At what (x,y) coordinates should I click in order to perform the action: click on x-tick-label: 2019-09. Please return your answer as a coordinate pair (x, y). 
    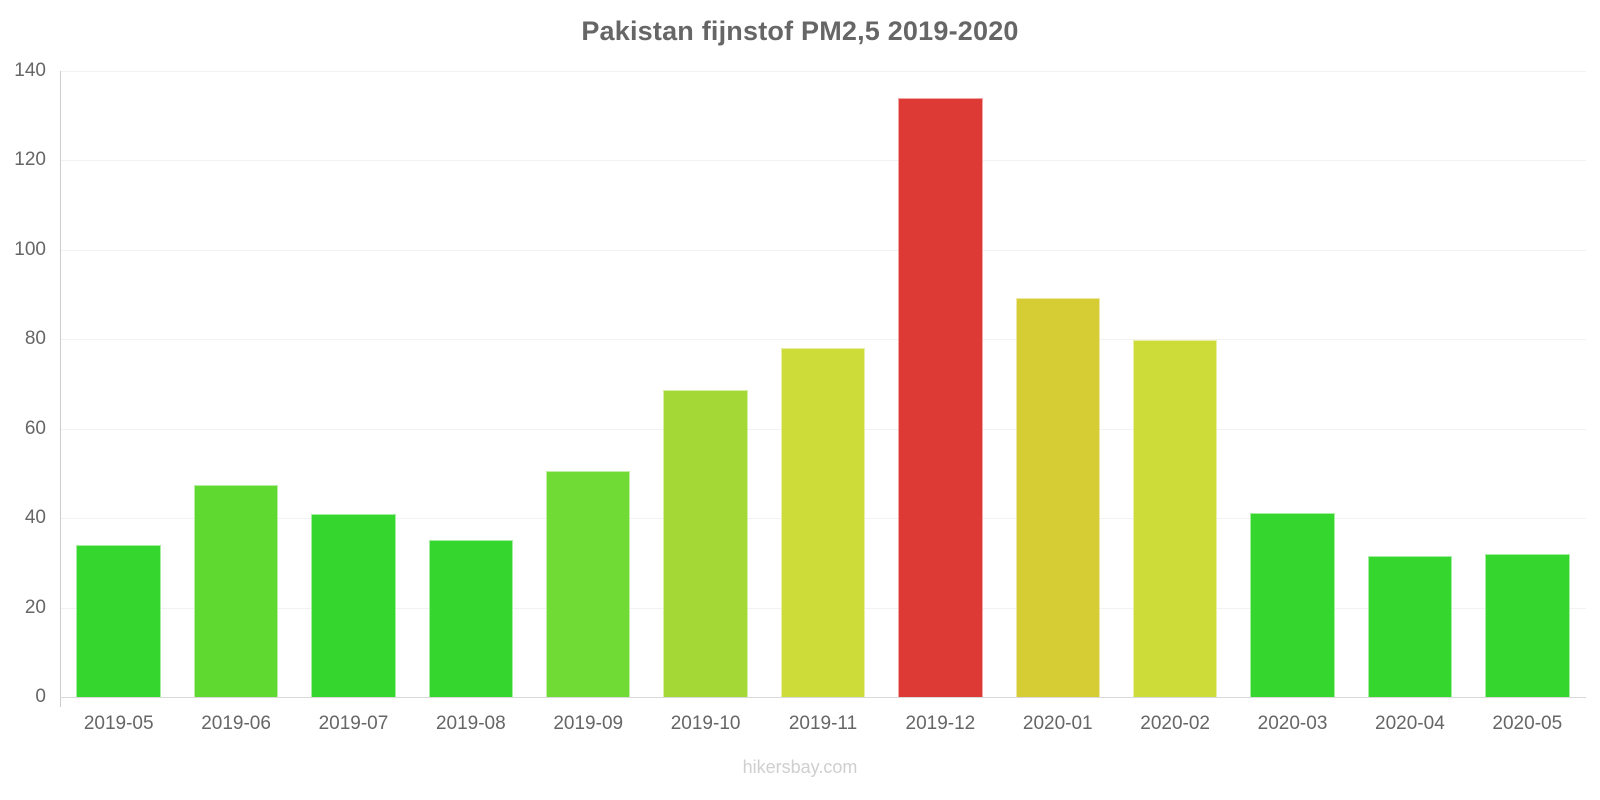
    Looking at the image, I should click on (588, 723).